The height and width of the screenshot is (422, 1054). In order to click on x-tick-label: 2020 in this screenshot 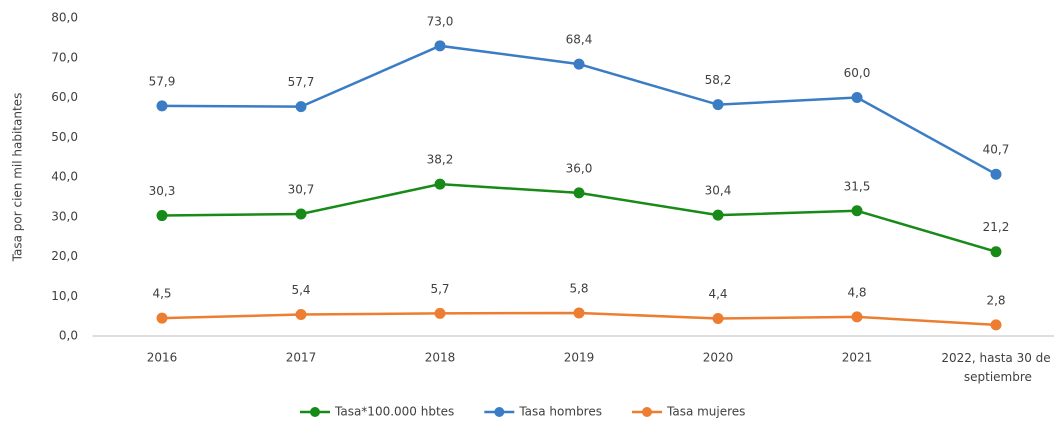, I will do `click(718, 358)`.